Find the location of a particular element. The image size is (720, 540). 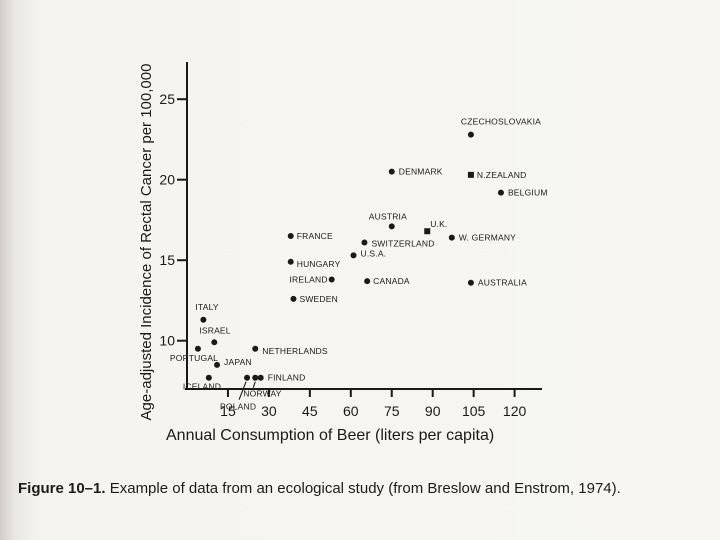

x-tick-label: 120 is located at coordinates (515, 411).